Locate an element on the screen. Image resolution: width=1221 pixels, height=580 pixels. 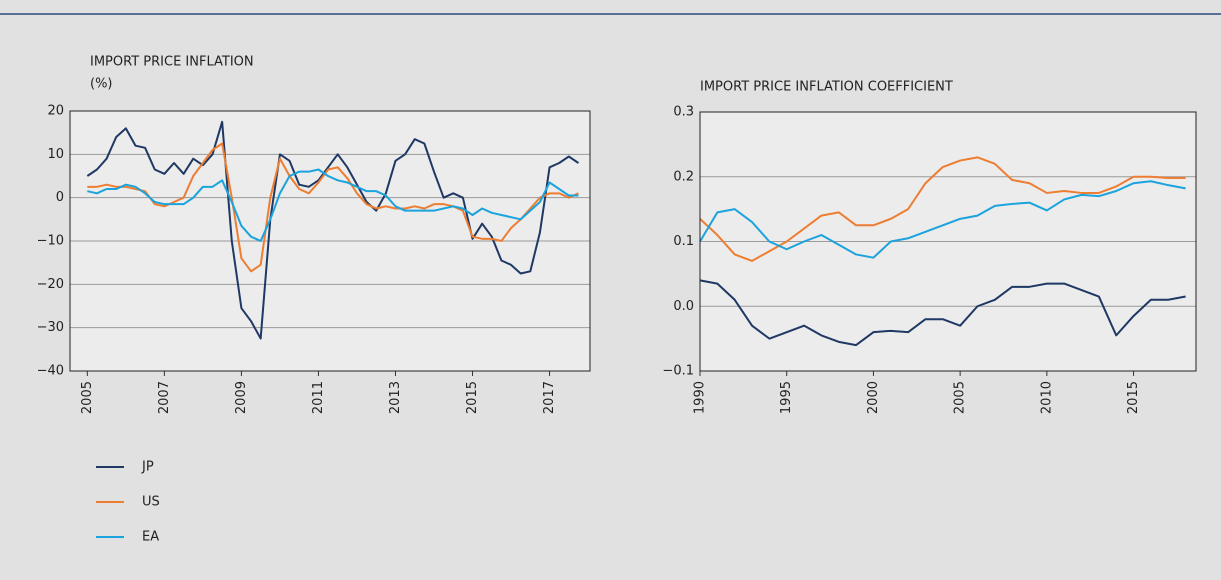
x-tick-label: 1995 is located at coordinates (786, 397).